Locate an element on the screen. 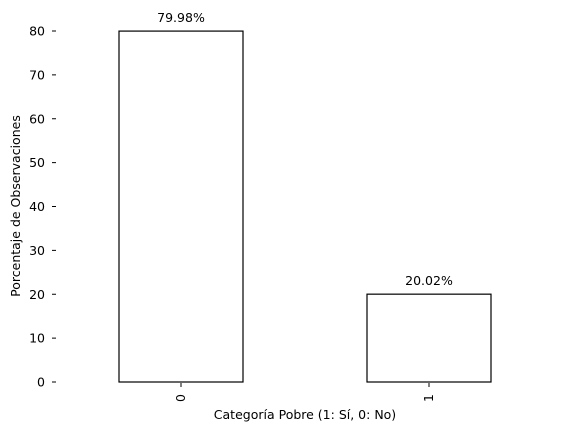 This screenshot has width=562, height=435. y-tick-label: 20 is located at coordinates (37, 294).